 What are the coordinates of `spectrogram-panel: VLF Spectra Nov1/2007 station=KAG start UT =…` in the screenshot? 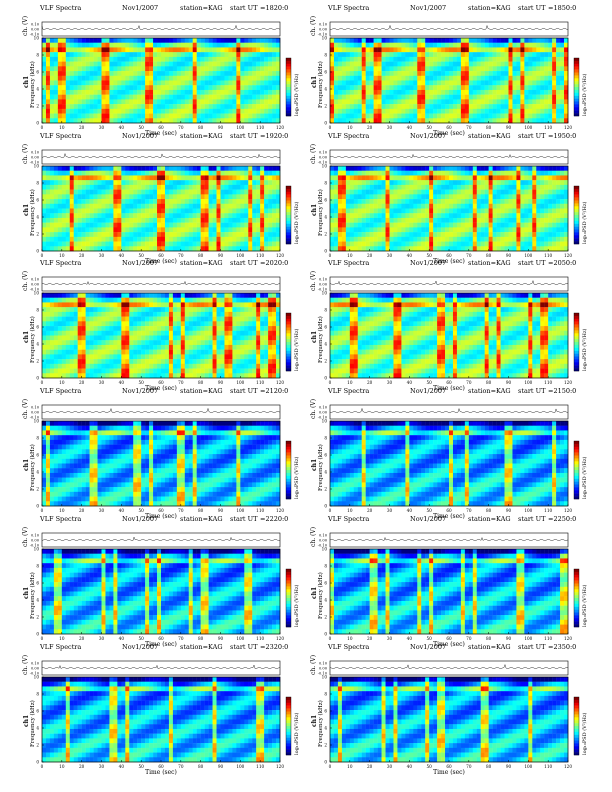 It's located at (157, 68).